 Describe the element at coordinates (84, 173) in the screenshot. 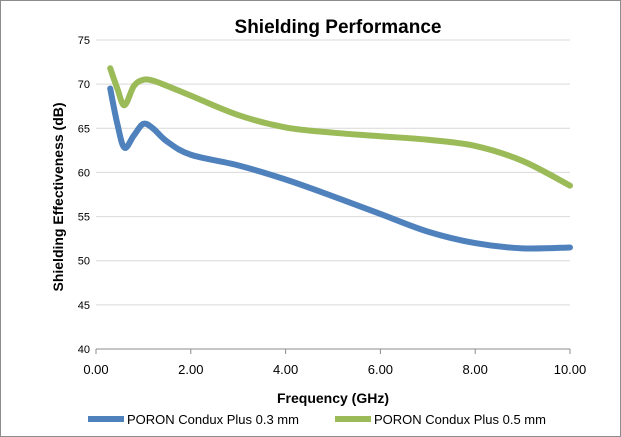

I see `y-tick-label: 60` at that location.